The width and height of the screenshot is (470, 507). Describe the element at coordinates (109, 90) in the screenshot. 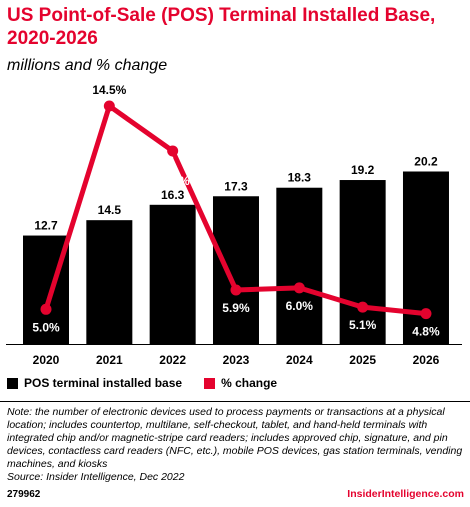

I see `line-label-2021: 14.5%` at that location.